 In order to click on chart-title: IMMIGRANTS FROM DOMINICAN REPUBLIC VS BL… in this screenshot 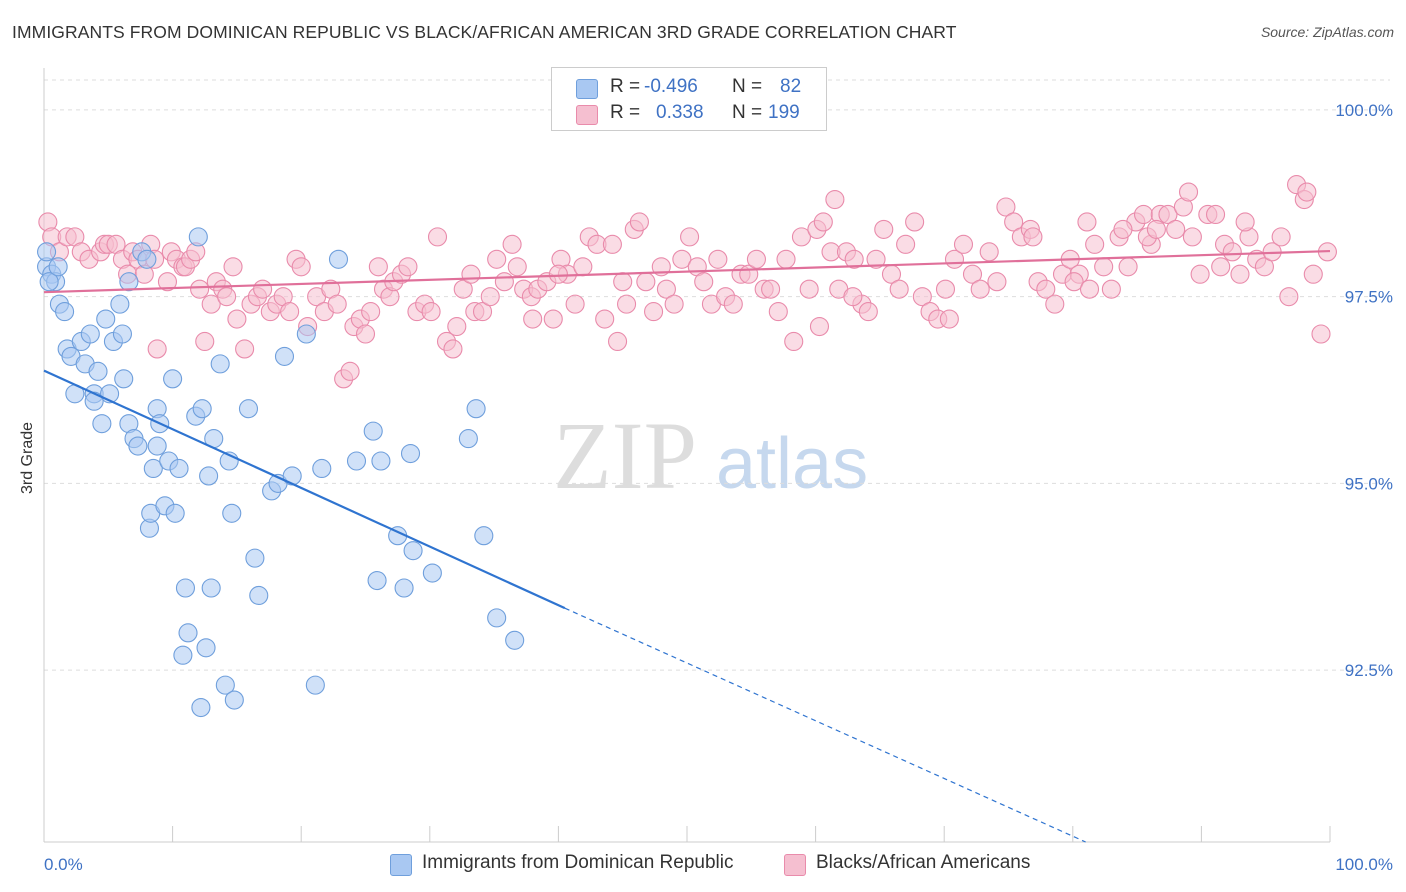, I will do `click(484, 32)`.